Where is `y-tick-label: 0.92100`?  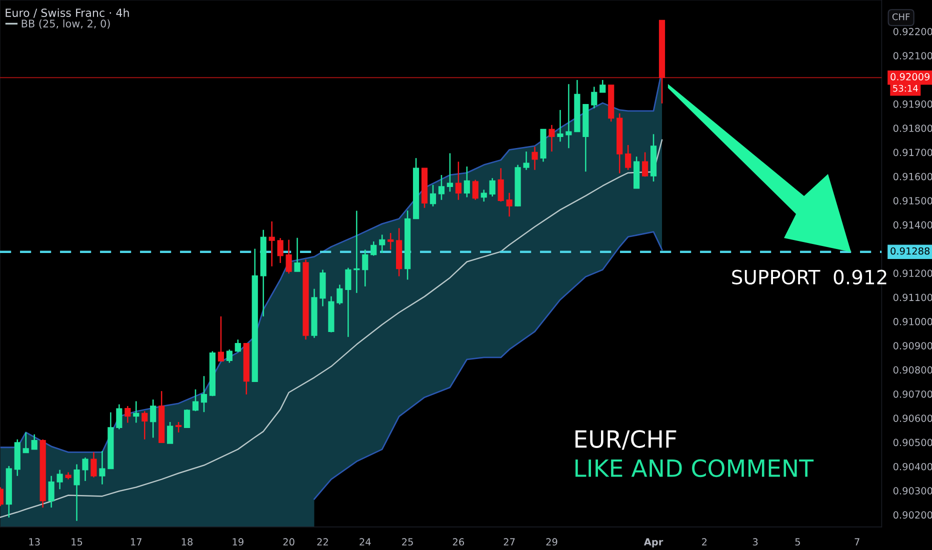 y-tick-label: 0.92100 is located at coordinates (912, 56).